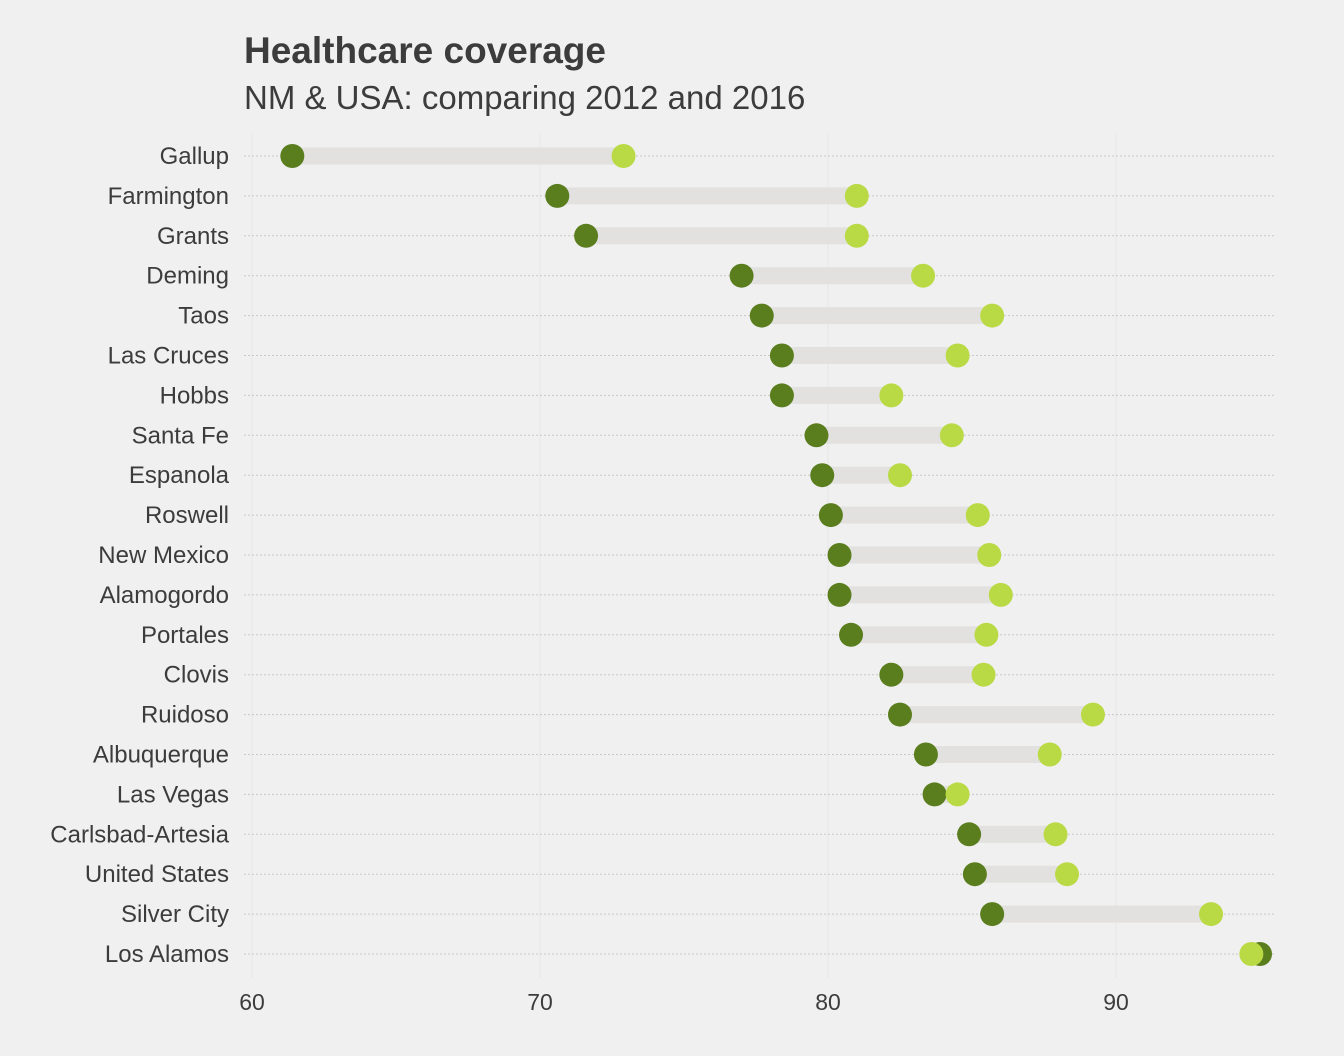  I want to click on category-label: Las Vegas, so click(173, 794).